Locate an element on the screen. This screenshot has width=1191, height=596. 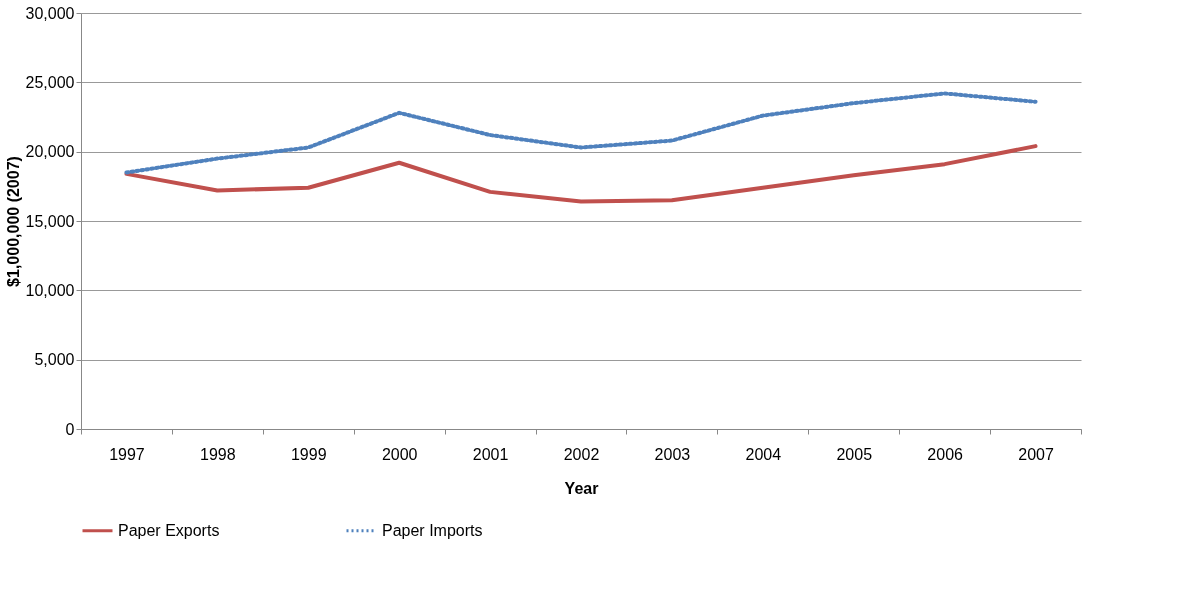
x-tick-label: 2001 is located at coordinates (490, 454).